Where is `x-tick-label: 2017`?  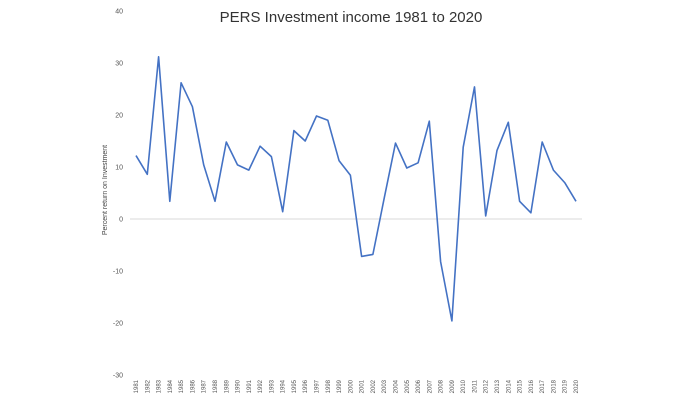 x-tick-label: 2017 is located at coordinates (543, 386).